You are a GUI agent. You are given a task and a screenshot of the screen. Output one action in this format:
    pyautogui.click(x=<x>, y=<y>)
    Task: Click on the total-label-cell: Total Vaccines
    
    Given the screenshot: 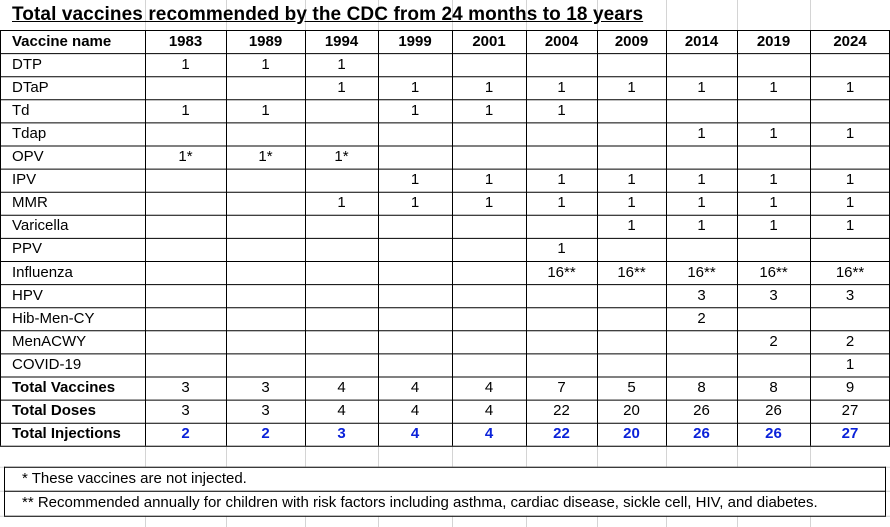 What is the action you would take?
    pyautogui.click(x=64, y=388)
    